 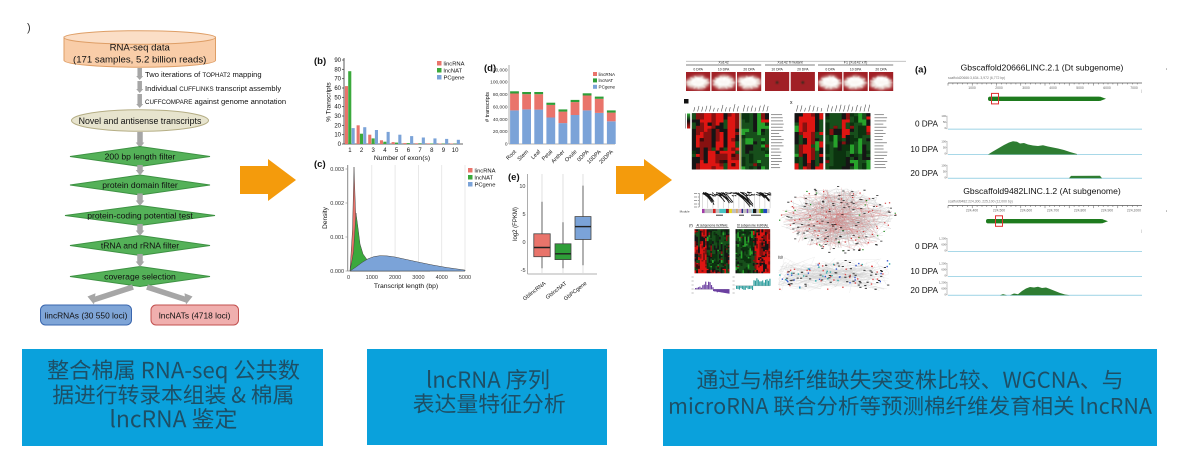 What do you see at coordinates (385, 151) in the screenshot?
I see `svg-text: 4` at bounding box center [385, 151].